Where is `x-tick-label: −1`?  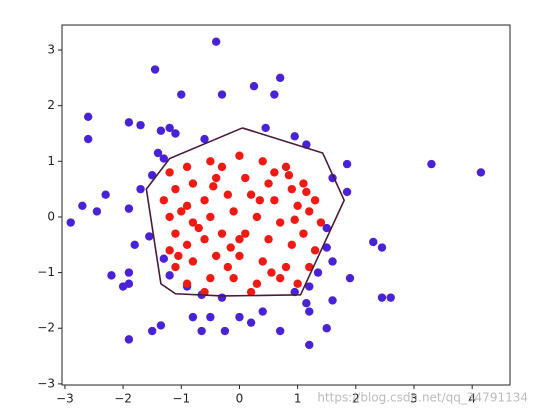
x-tick-label: −1 is located at coordinates (181, 399).